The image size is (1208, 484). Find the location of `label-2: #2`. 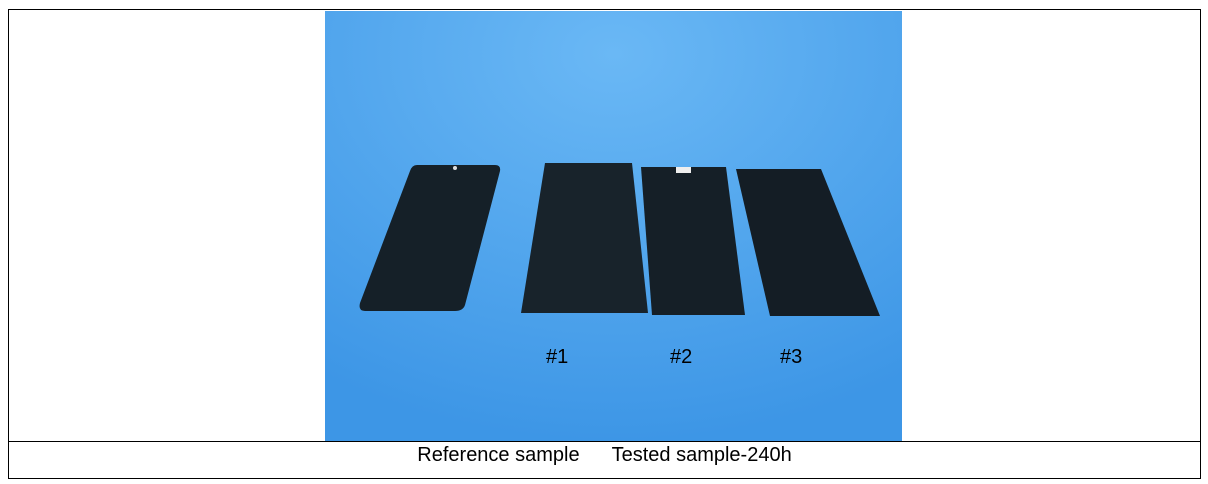

label-2: #2 is located at coordinates (681, 357).